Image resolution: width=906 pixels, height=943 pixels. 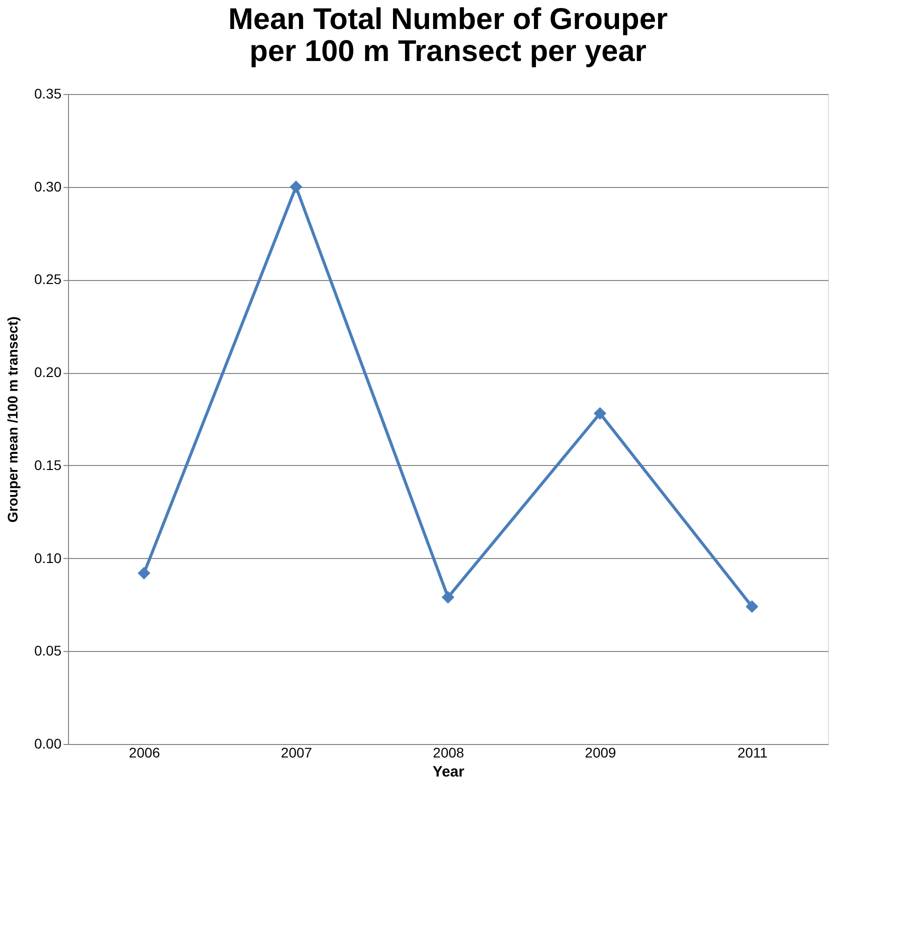 What do you see at coordinates (48, 464) in the screenshot?
I see `y-tick-label: 0.15` at bounding box center [48, 464].